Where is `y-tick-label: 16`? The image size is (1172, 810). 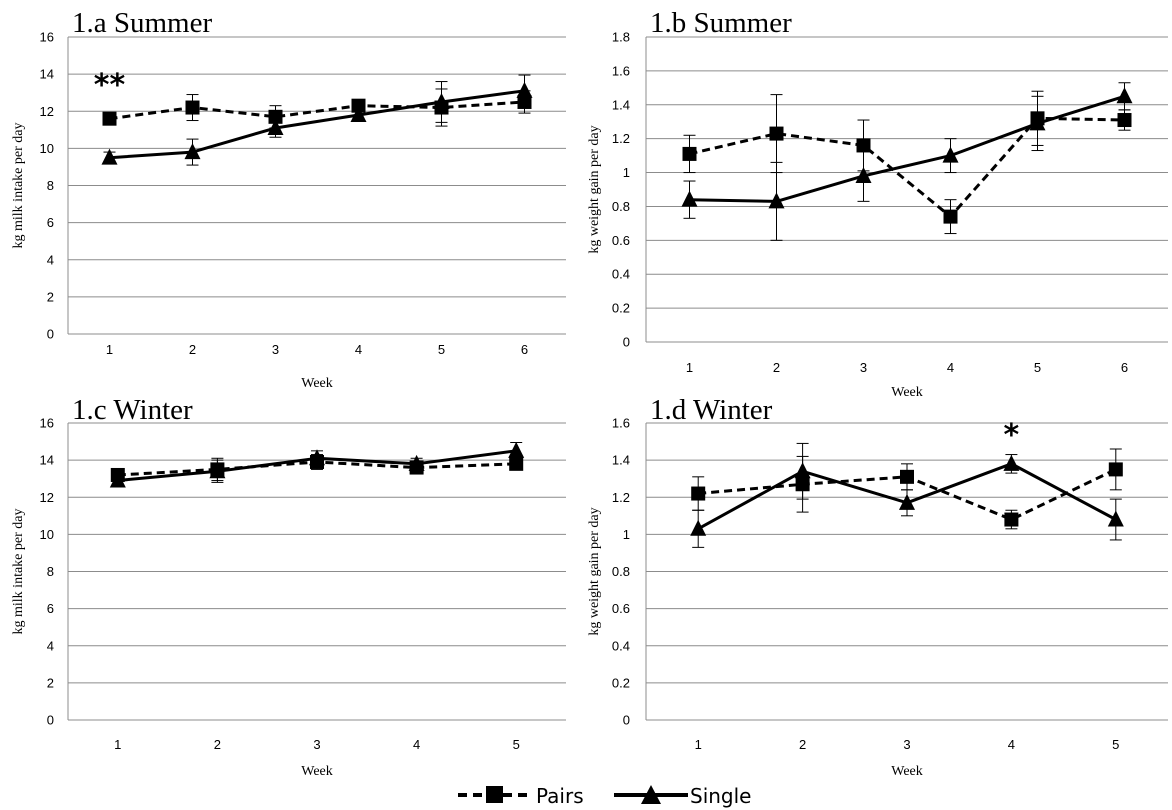
y-tick-label: 16 is located at coordinates (47, 37).